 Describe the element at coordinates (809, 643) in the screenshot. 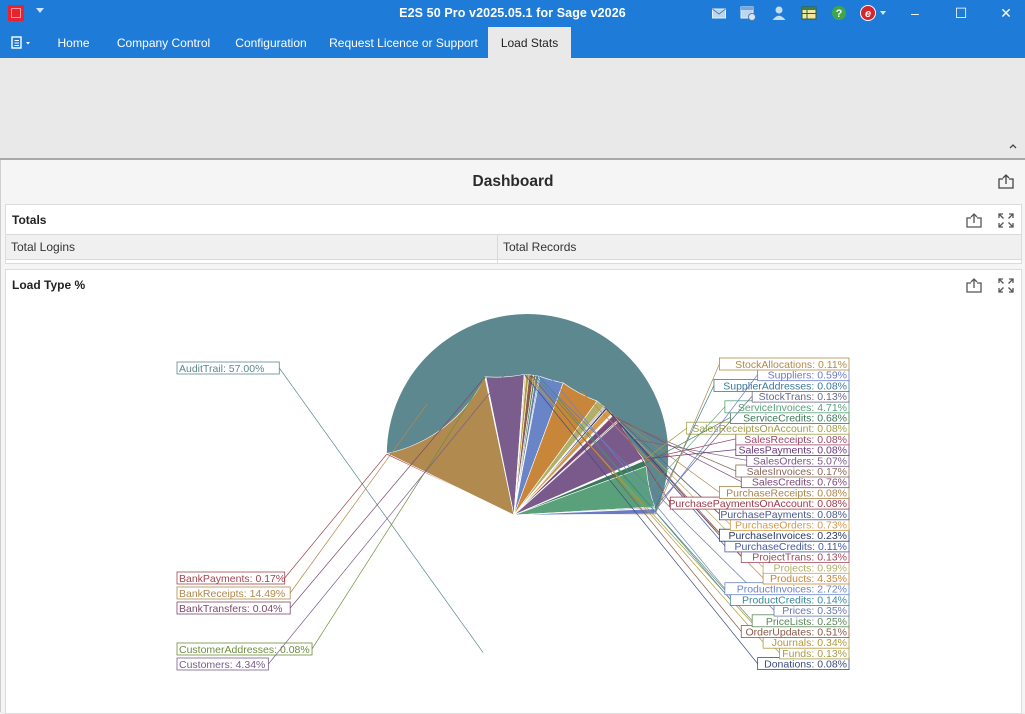

I see `pie-label-journals: Journals: 0.34%` at that location.